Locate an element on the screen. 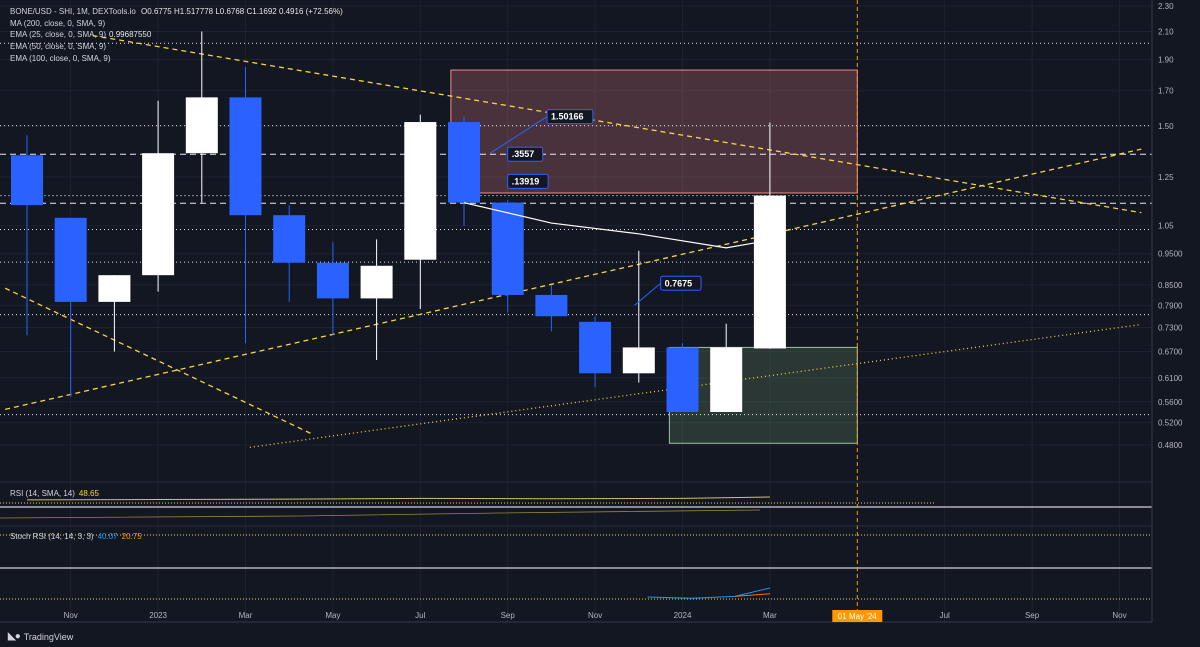 Image resolution: width=1200 pixels, height=647 pixels. cursor-time-tag is located at coordinates (857, 616).